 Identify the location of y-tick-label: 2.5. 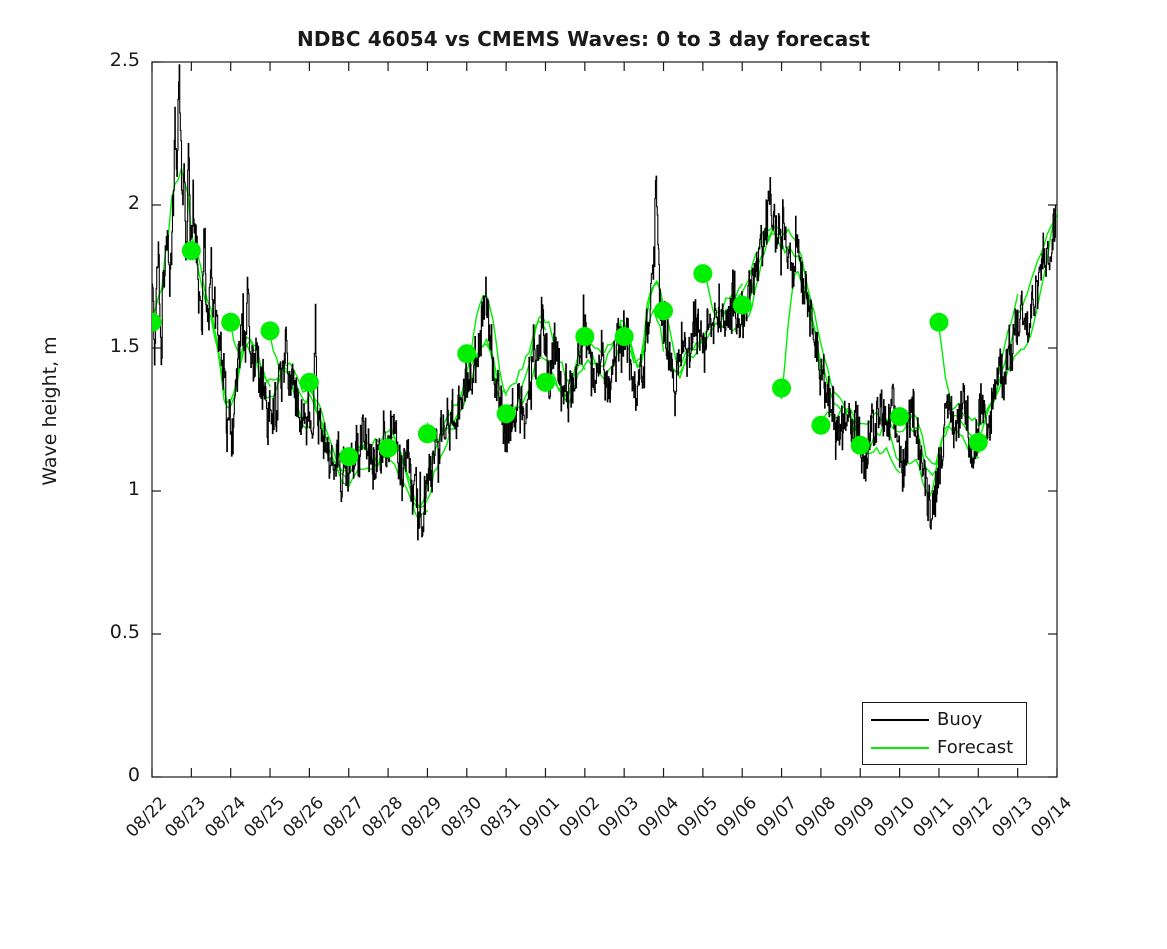
(124, 60).